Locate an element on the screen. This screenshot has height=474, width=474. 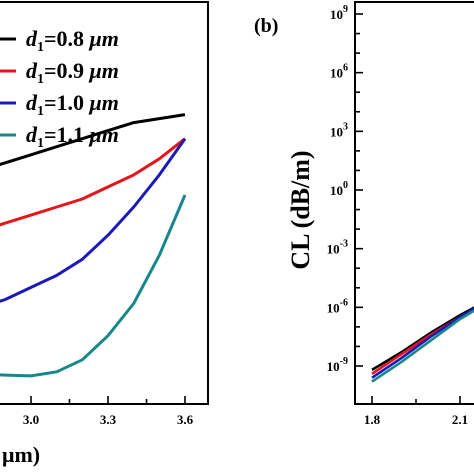
panel-a-x-ticks: 3.0 3.3 3.6 is located at coordinates (108, 411).